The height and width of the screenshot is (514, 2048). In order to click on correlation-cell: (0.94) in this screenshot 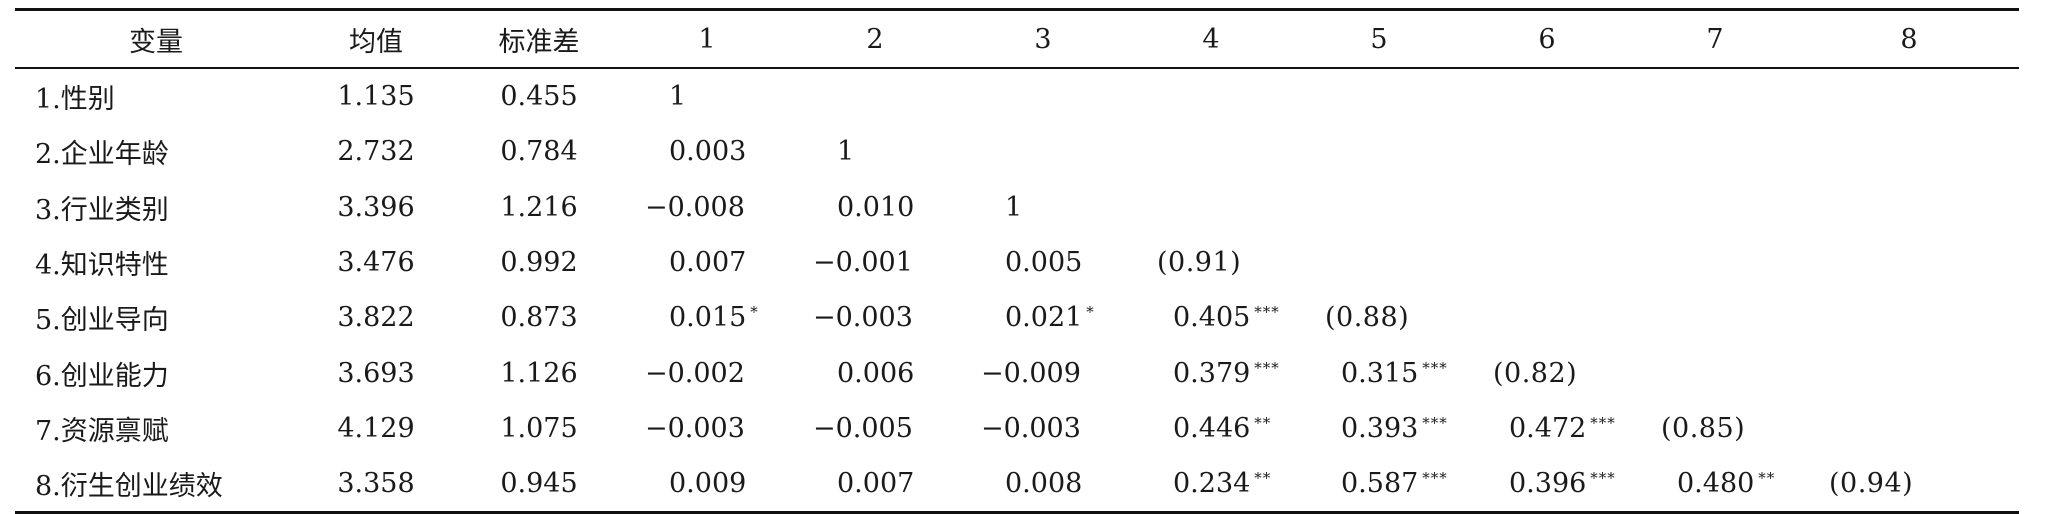, I will do `click(1909, 484)`.